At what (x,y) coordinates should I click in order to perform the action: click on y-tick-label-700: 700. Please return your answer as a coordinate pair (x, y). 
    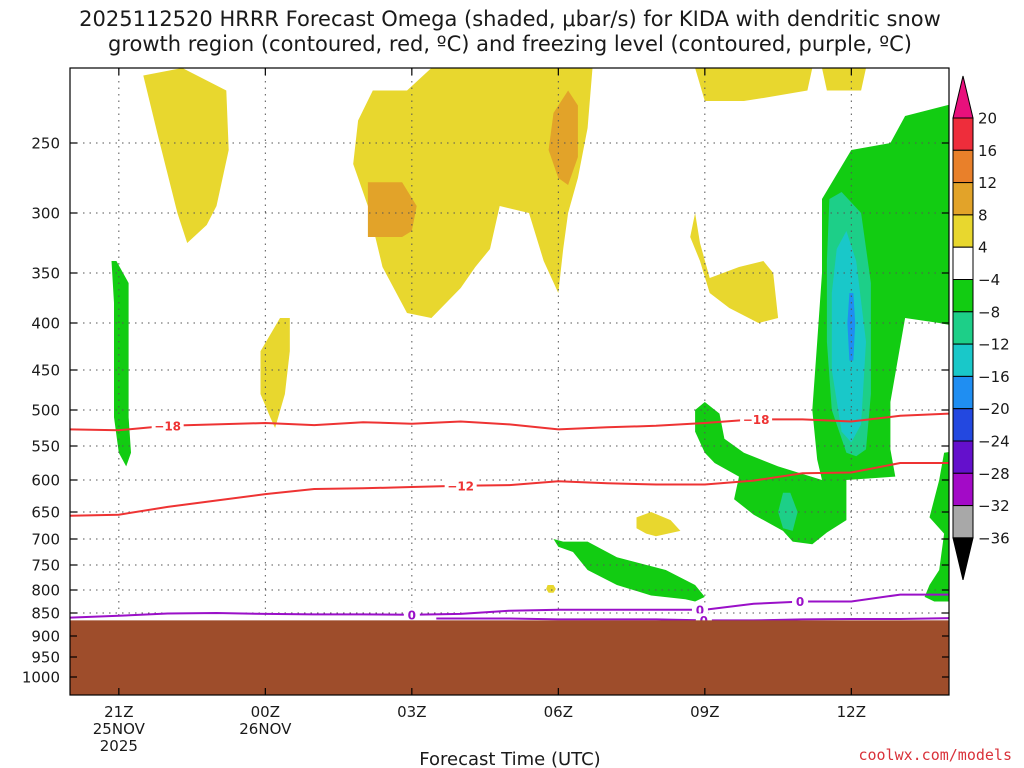
    Looking at the image, I should click on (45, 540).